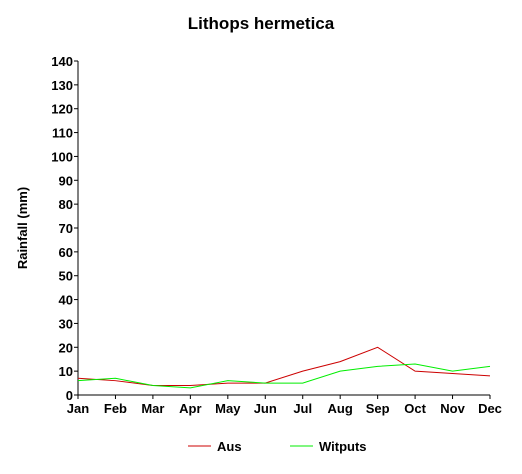 This screenshot has height=474, width=522. What do you see at coordinates (78, 408) in the screenshot?
I see `x-tick-label: Jan` at bounding box center [78, 408].